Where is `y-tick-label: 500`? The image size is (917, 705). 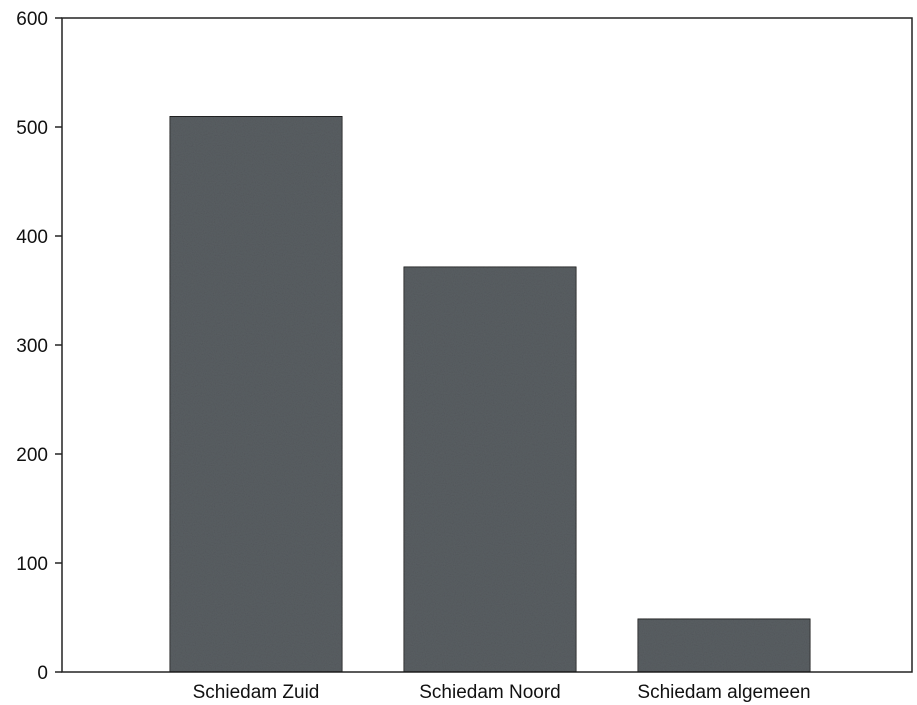
y-tick-label: 500 is located at coordinates (32, 128).